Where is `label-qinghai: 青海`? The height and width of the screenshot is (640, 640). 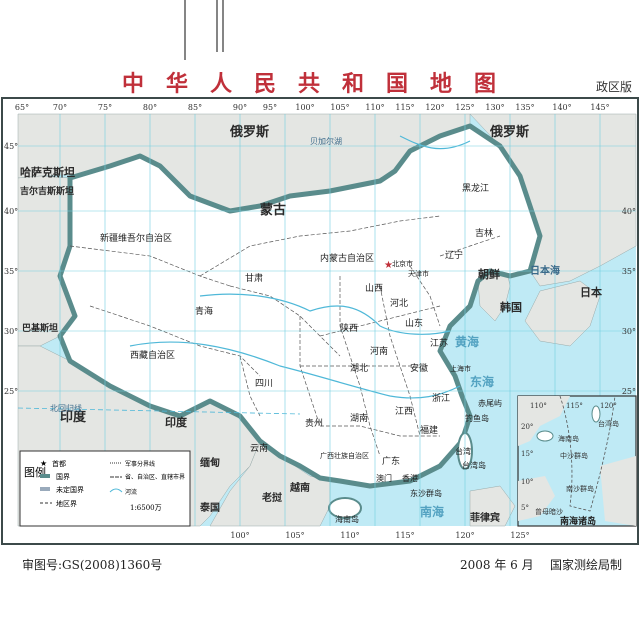 label-qinghai: 青海 is located at coordinates (204, 311).